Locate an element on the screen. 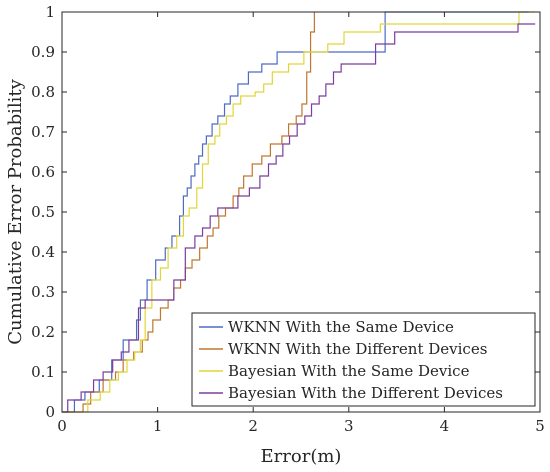  y-tick-label: 1 is located at coordinates (50, 12).